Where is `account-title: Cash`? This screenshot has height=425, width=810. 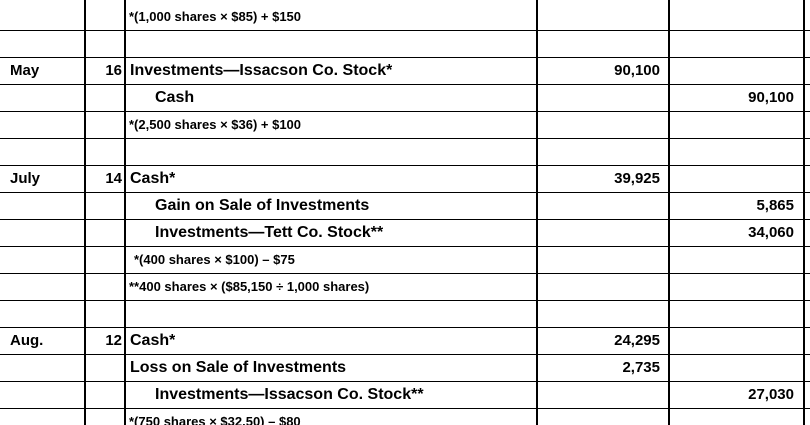 account-title: Cash is located at coordinates (175, 97).